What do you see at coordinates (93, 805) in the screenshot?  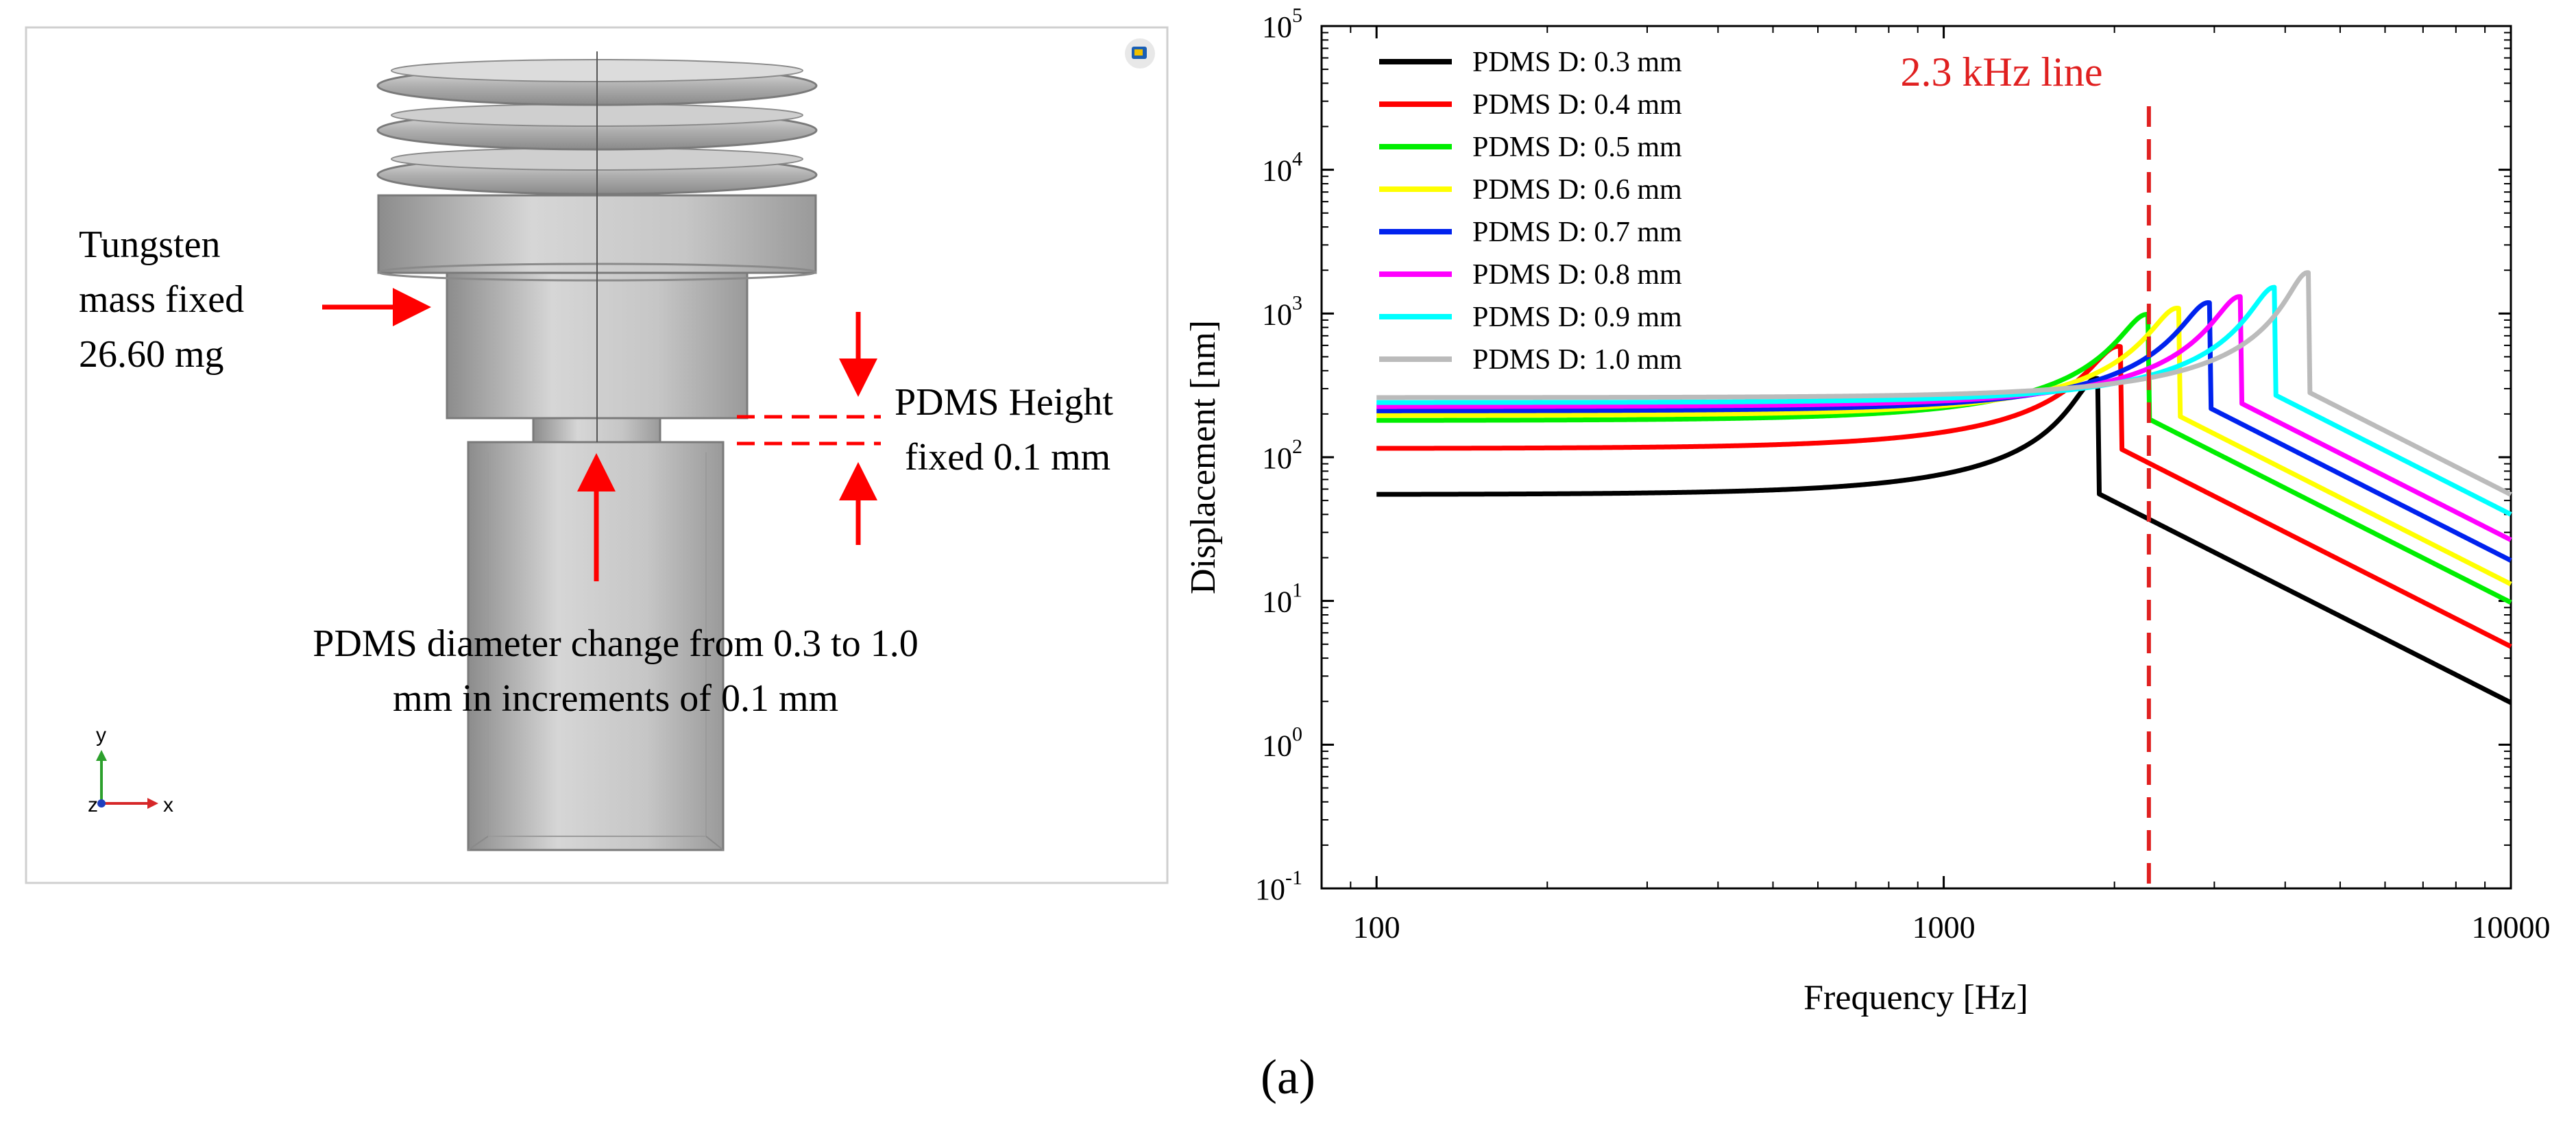 I see `triad-z-label: z` at bounding box center [93, 805].